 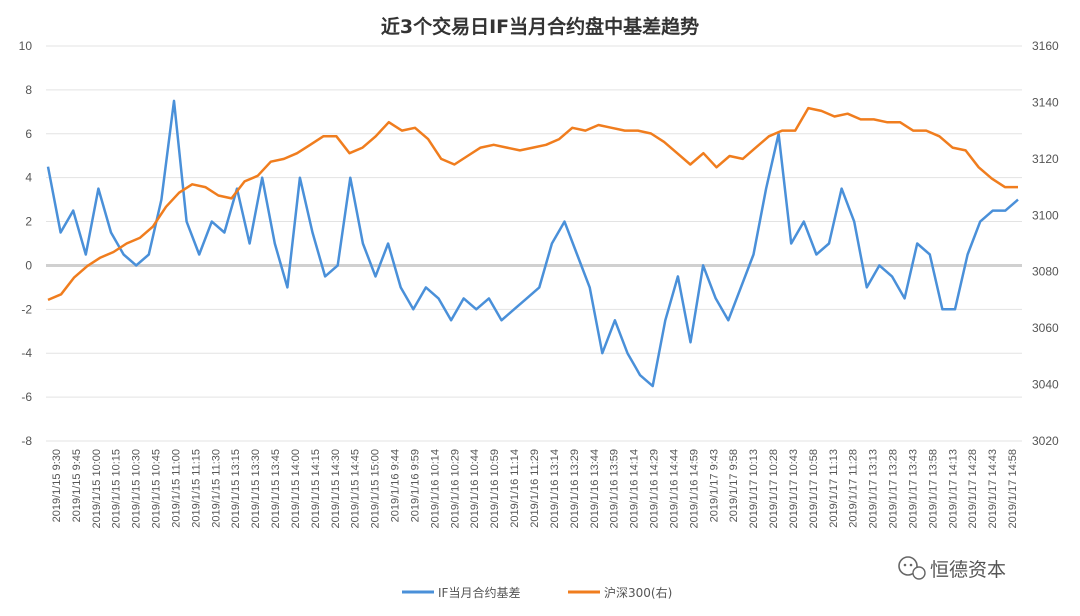 What do you see at coordinates (912, 568) in the screenshot?
I see `wechat-icon` at bounding box center [912, 568].